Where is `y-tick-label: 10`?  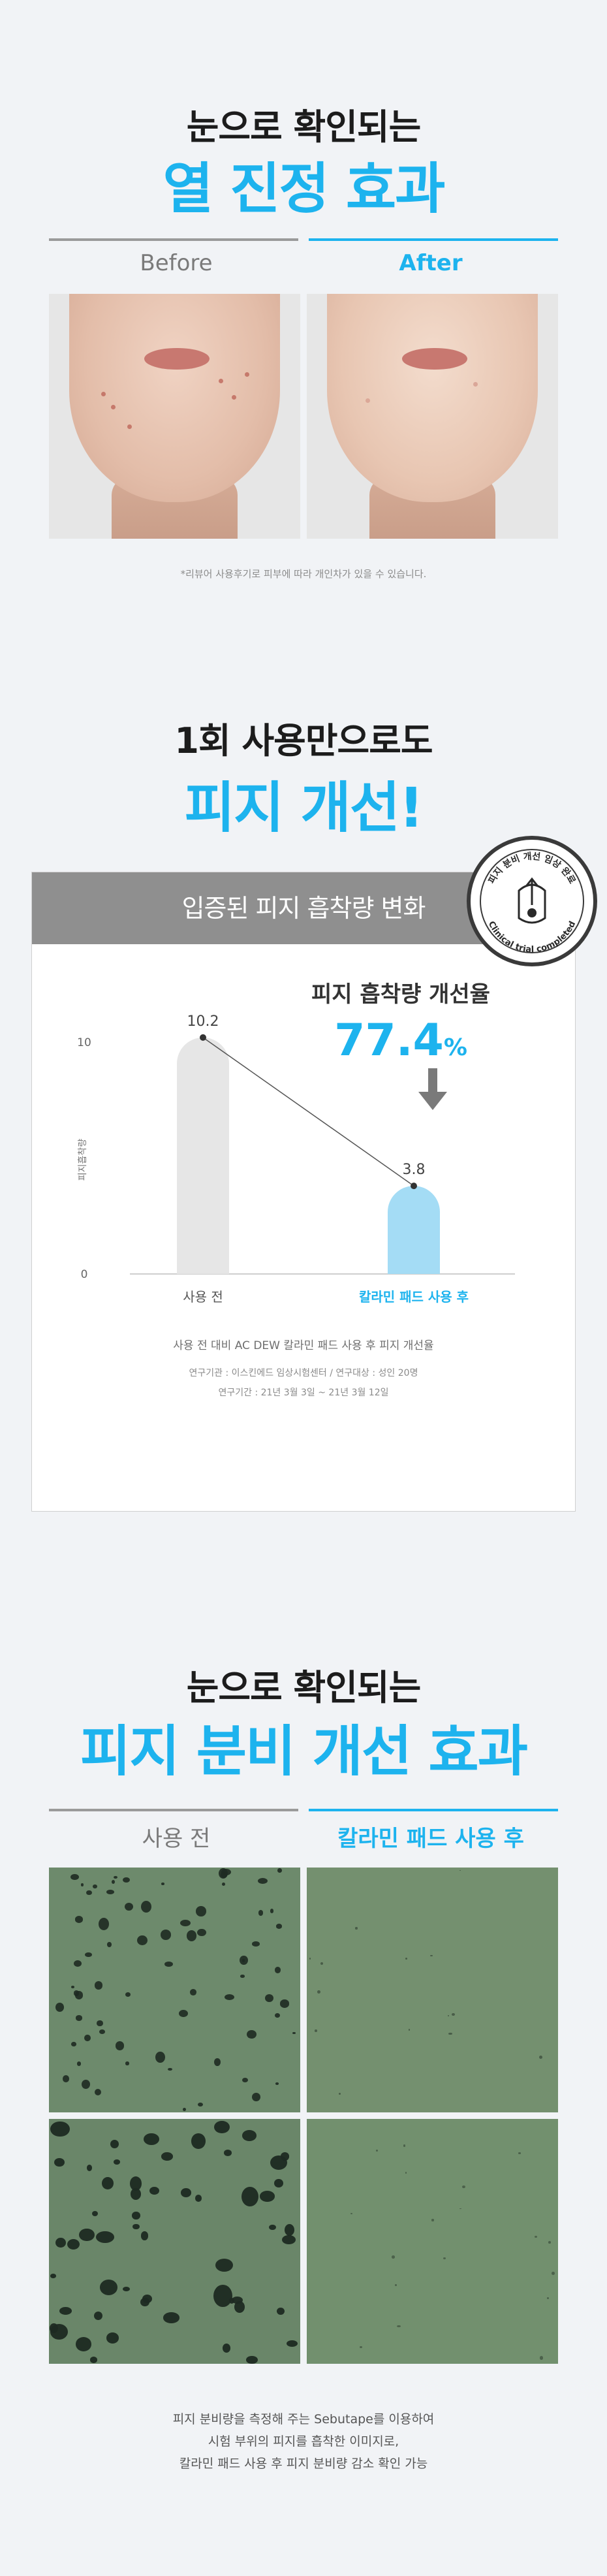 y-tick-label: 10 is located at coordinates (84, 1043).